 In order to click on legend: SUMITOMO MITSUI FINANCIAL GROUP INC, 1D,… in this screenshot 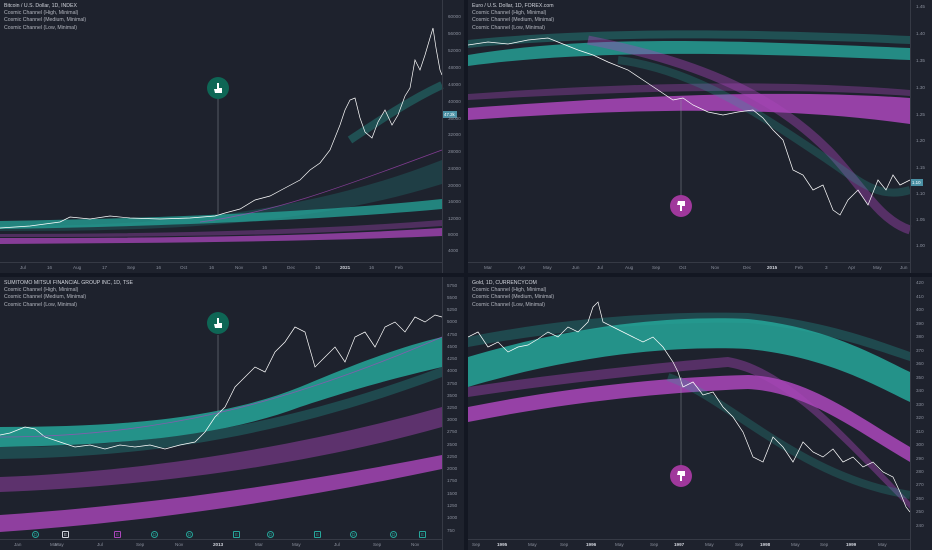, I will do `click(68, 294)`.